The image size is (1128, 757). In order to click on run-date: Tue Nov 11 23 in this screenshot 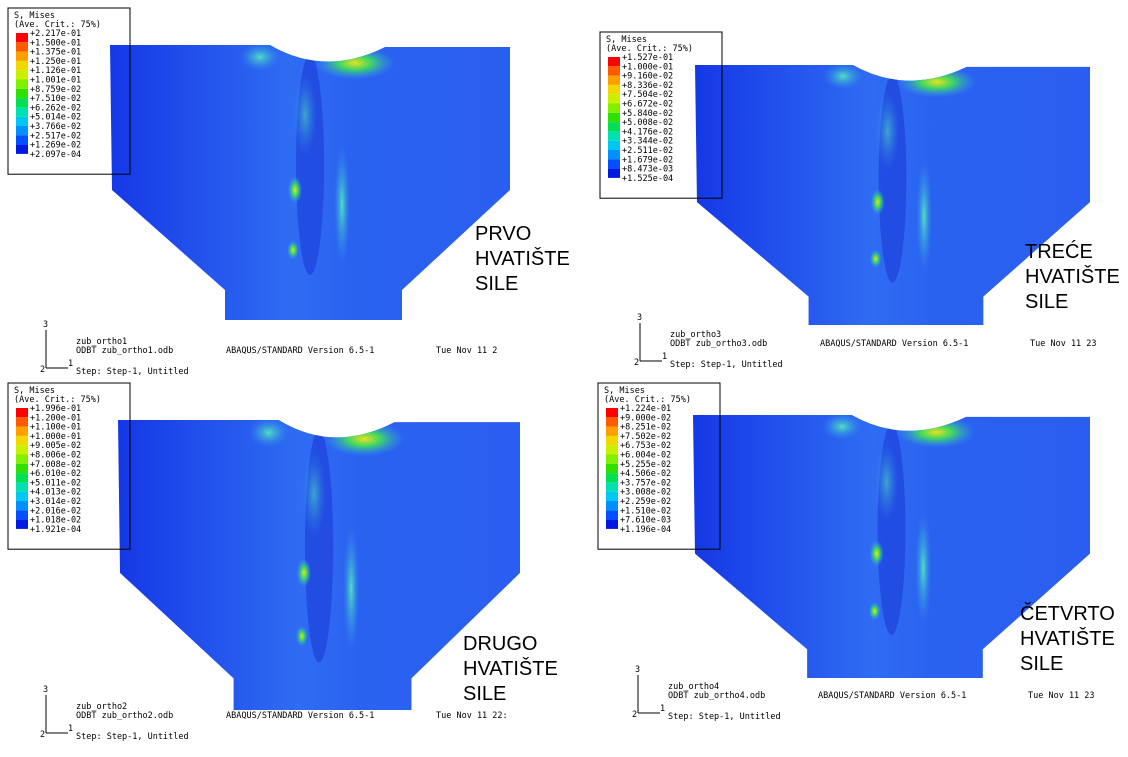, I will do `click(1061, 696)`.